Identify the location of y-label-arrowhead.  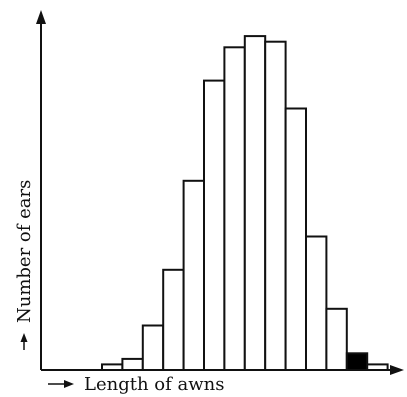
(24, 337).